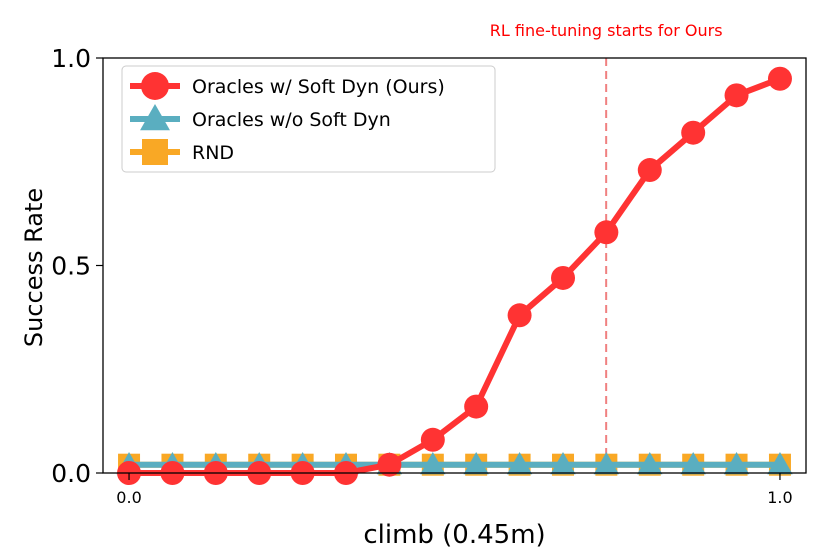 This screenshot has width=830, height=554. What do you see at coordinates (454, 535) in the screenshot?
I see `x-axis-title: climb (0.45m)` at bounding box center [454, 535].